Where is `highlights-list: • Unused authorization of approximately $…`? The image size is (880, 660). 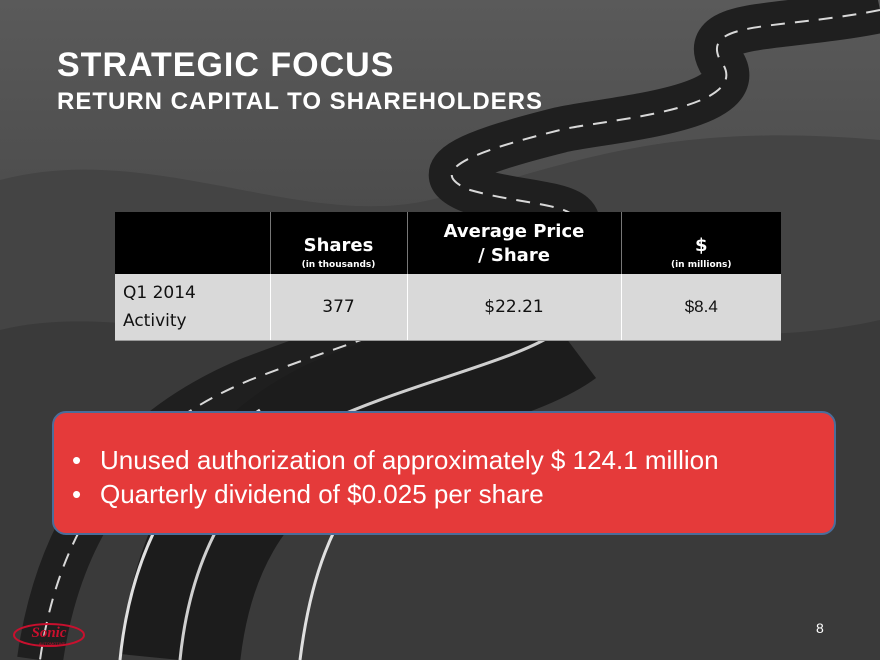 highlights-list: • Unused authorization of approximately $… is located at coordinates (453, 477).